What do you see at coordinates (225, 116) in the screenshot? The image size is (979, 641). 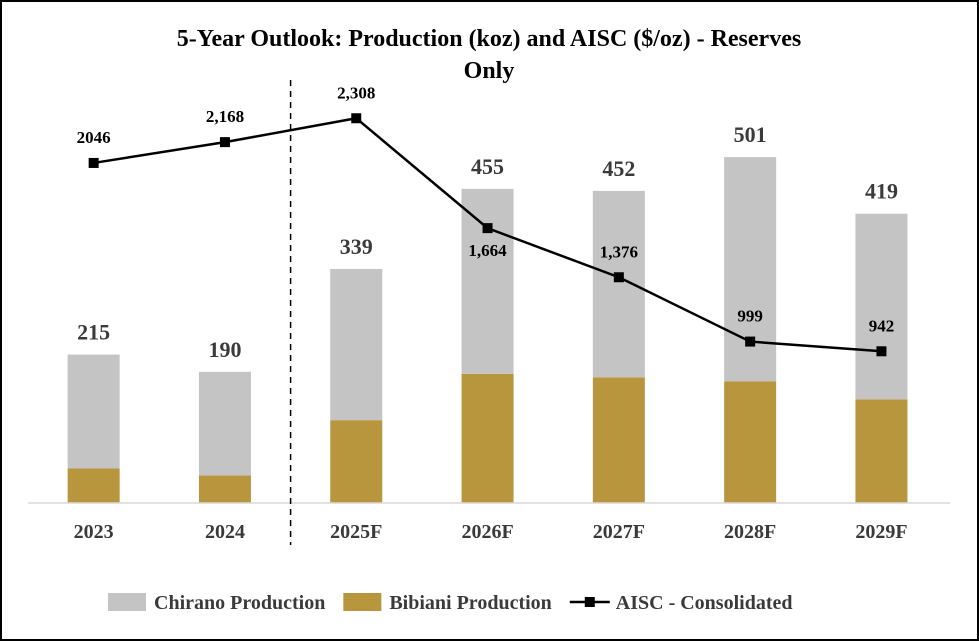 I see `aisc-data-label-2024: 2,168` at bounding box center [225, 116].